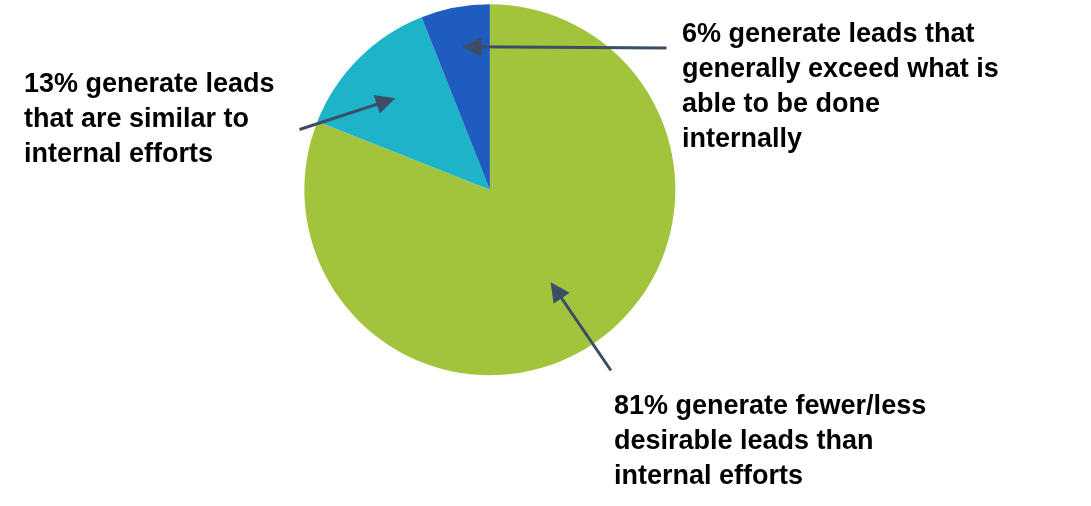 This screenshot has height=506, width=1091. What do you see at coordinates (149, 118) in the screenshot?
I see `slice-label: 13% generate leads that are similar to internal efforts` at bounding box center [149, 118].